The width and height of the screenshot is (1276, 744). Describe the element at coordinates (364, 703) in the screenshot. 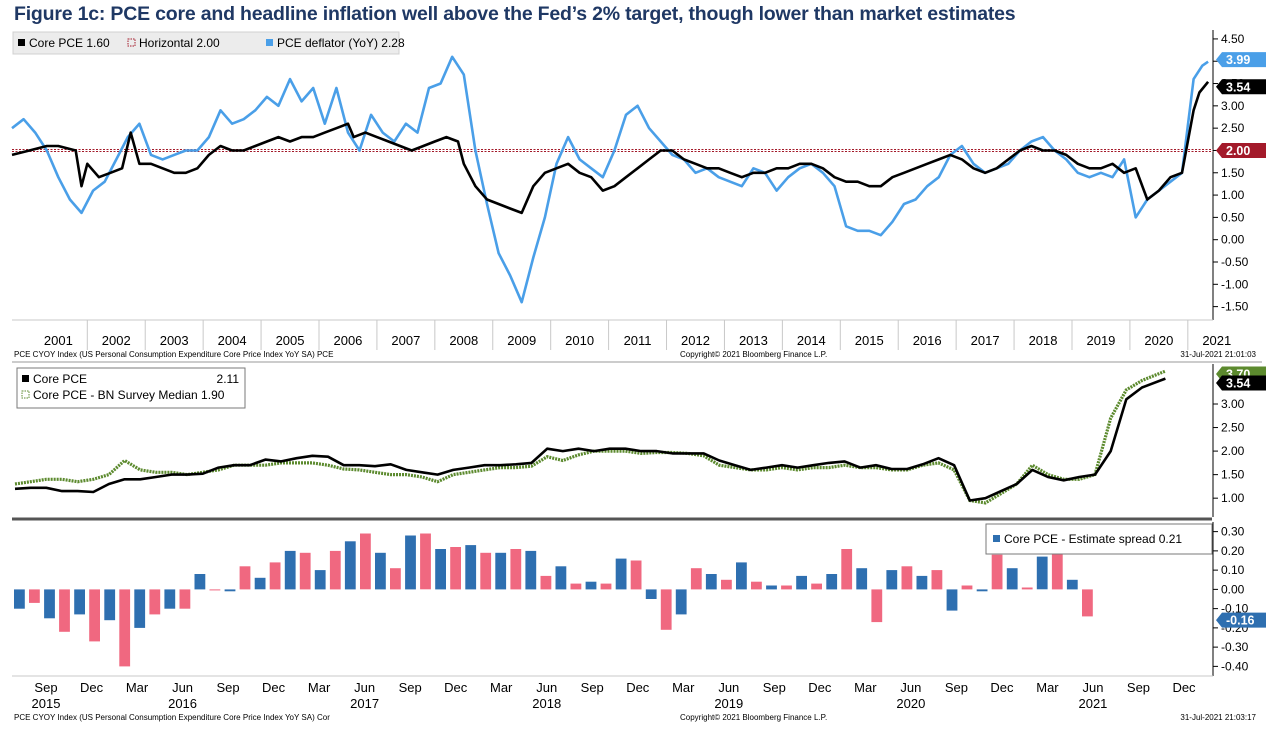

I see `bot-x-year-label: 2017` at that location.